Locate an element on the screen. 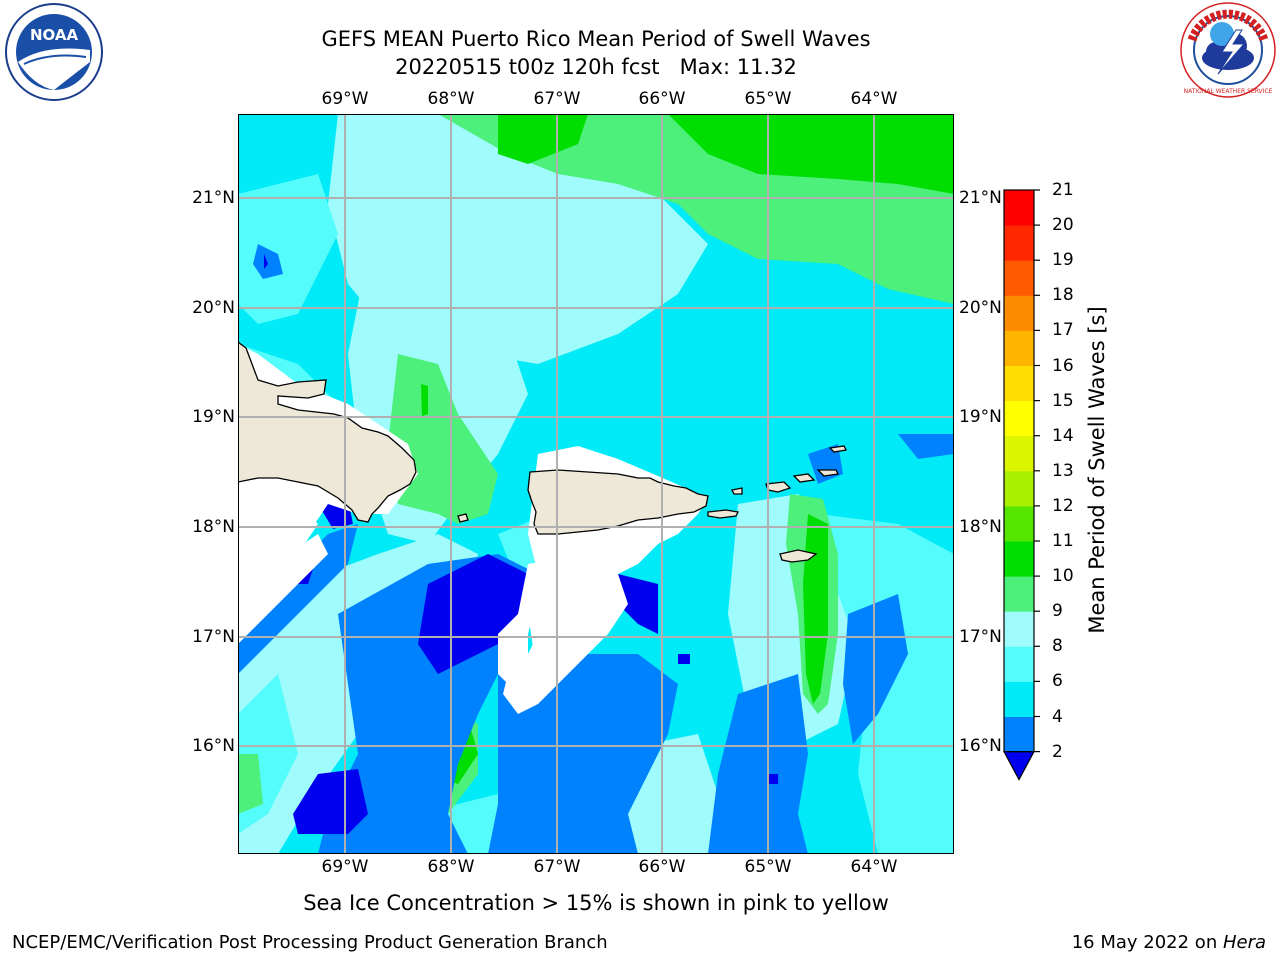 This screenshot has height=960, width=1280. lat-label-right: 19°N is located at coordinates (980, 417).